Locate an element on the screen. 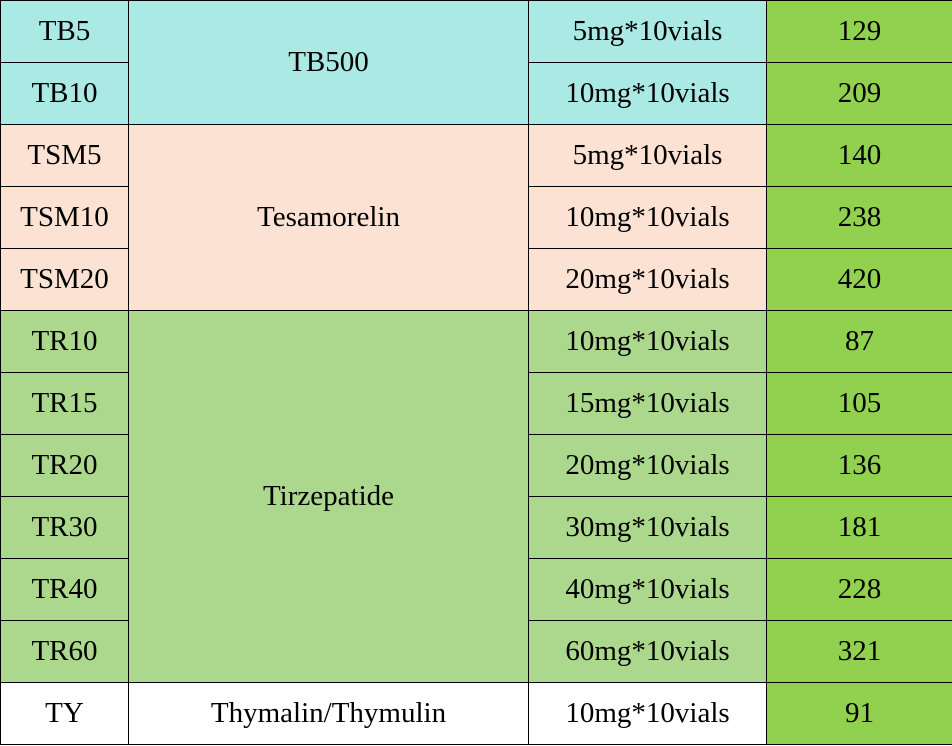  product-price: 140 is located at coordinates (859, 155).